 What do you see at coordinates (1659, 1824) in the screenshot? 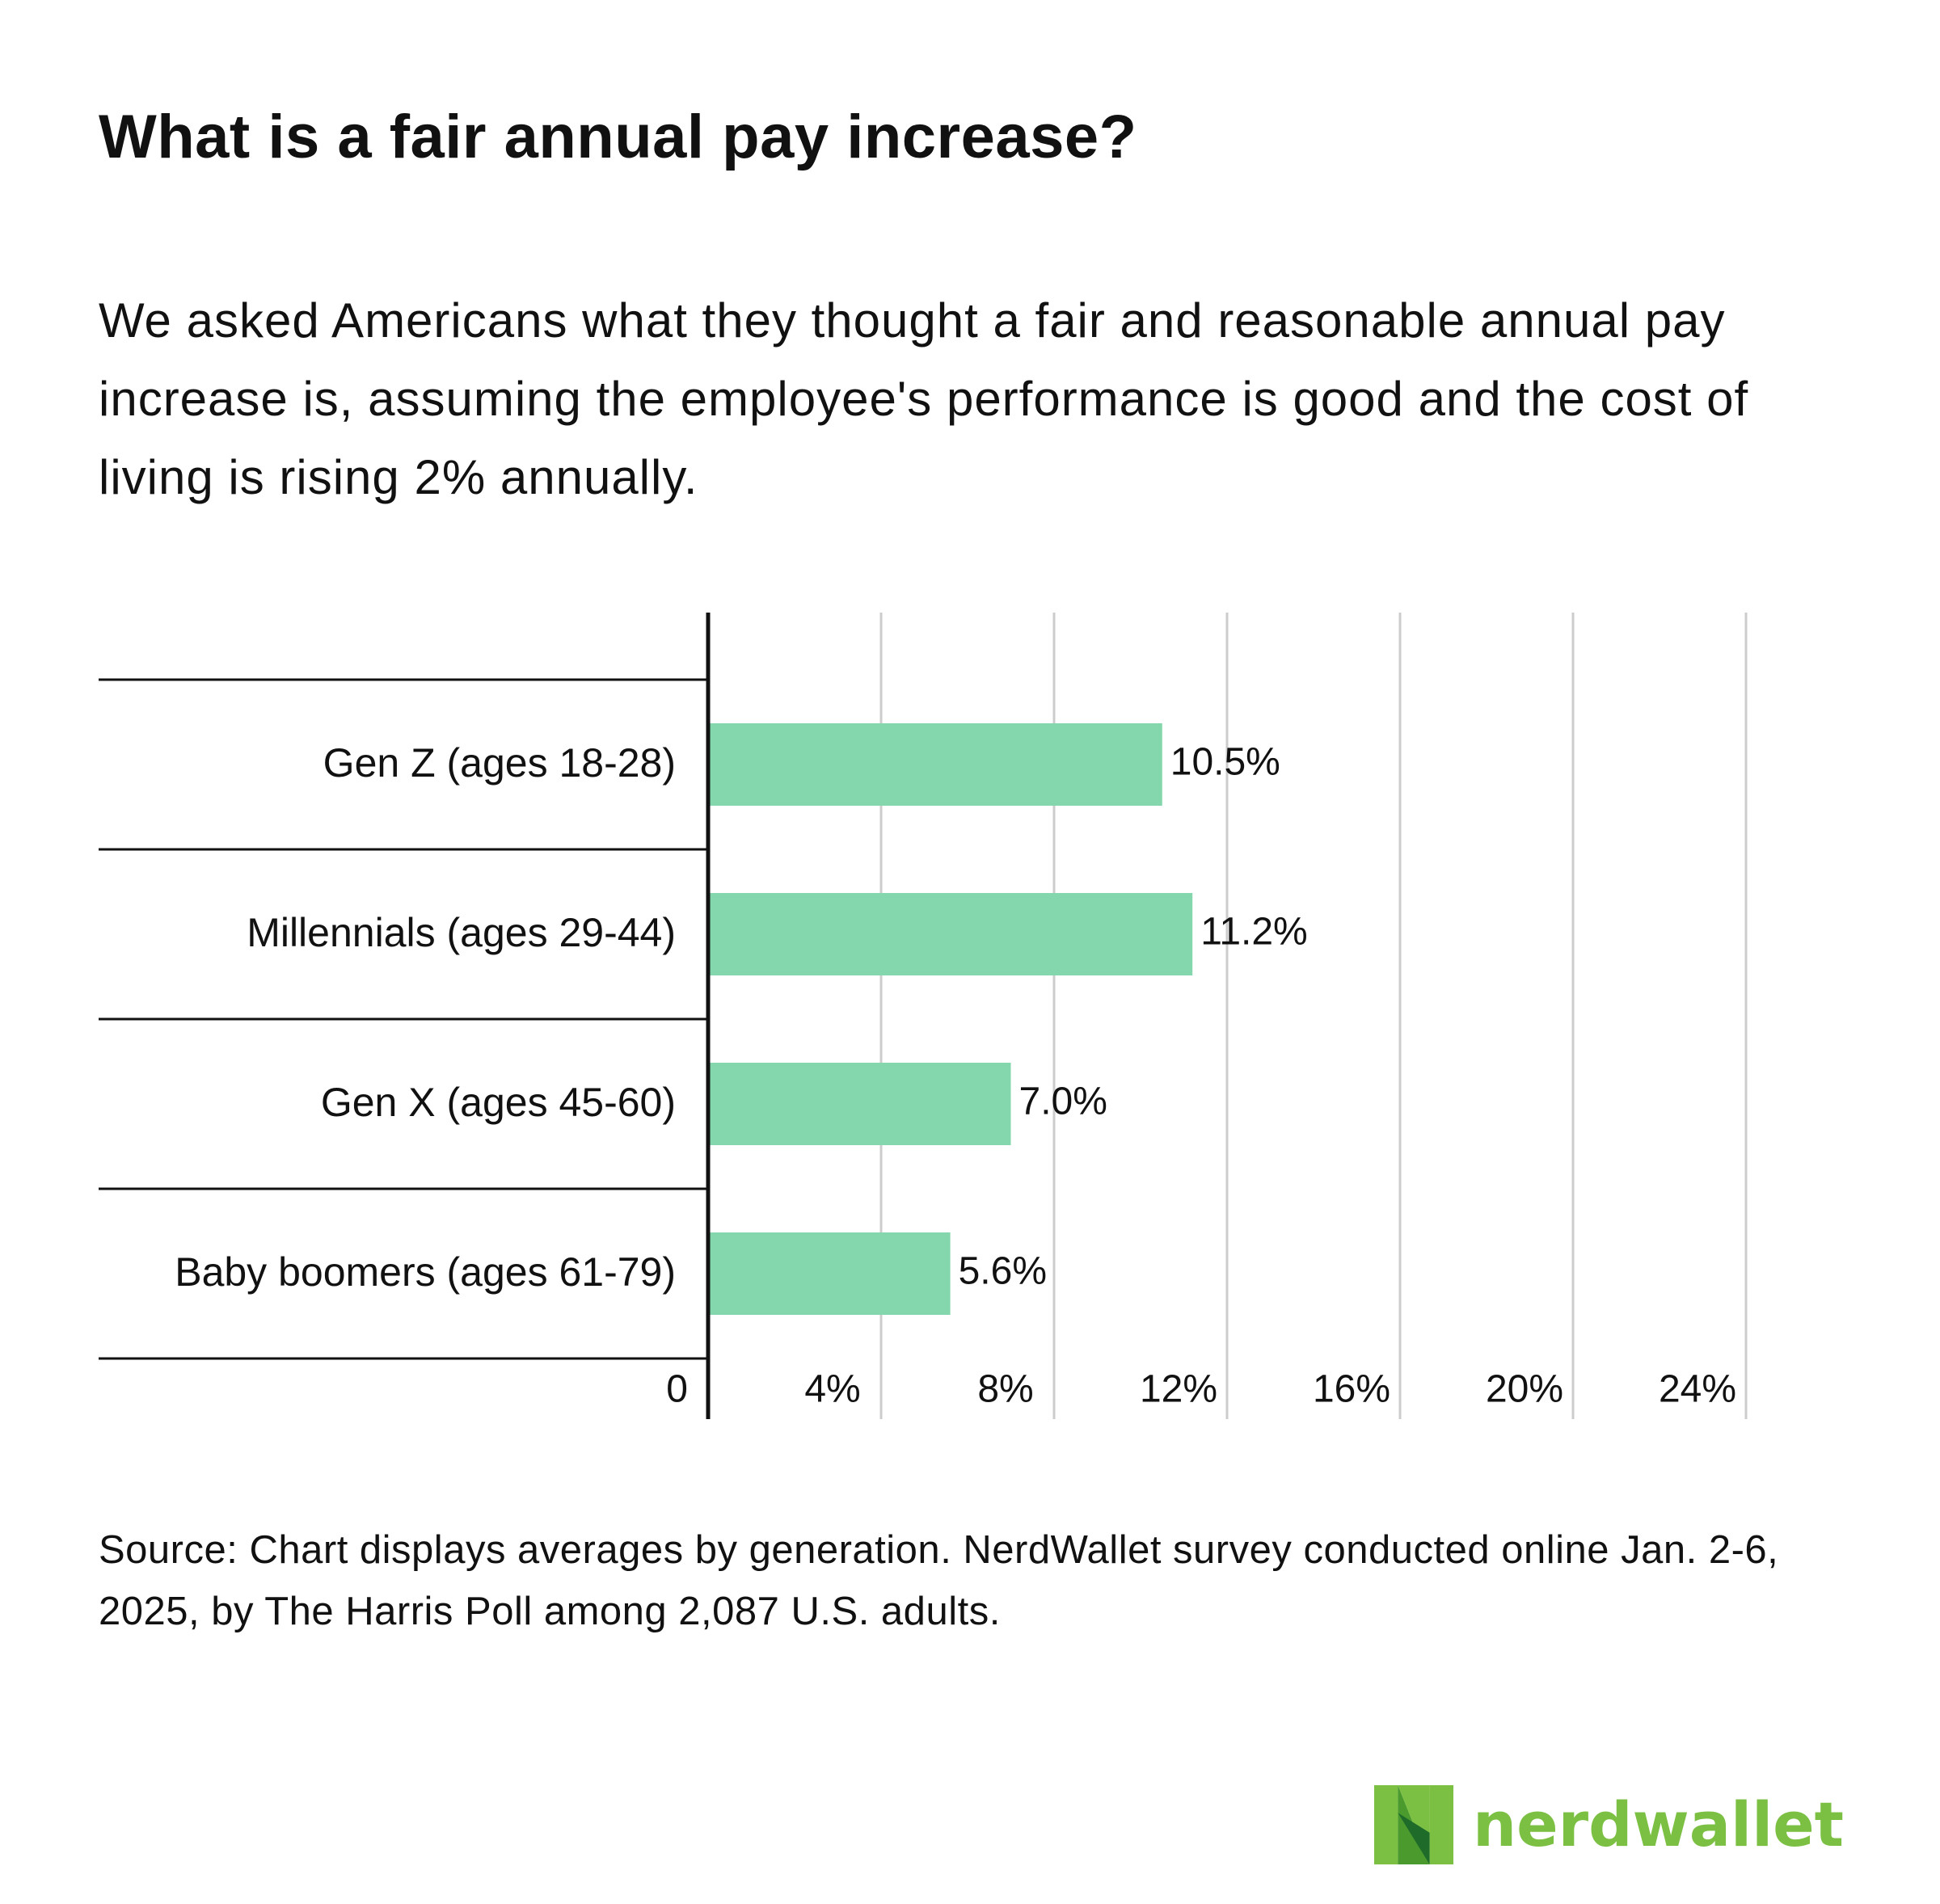
I see `nerdwallet-logo-text: nerdwallet` at bounding box center [1659, 1824].